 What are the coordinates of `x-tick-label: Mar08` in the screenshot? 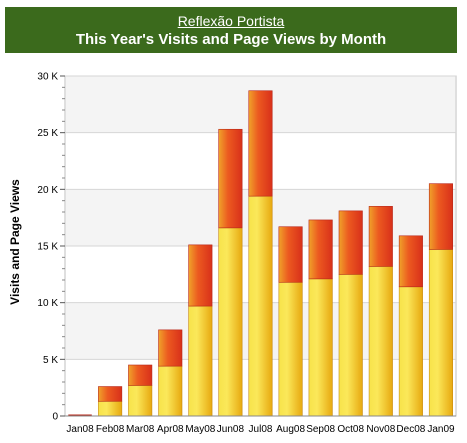 It's located at (140, 429).